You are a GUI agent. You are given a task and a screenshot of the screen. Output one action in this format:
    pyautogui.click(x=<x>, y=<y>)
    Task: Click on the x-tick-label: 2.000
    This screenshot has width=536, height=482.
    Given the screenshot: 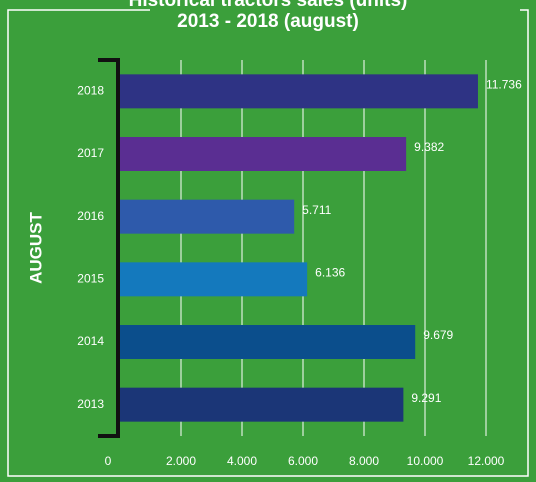 What is the action you would take?
    pyautogui.click(x=181, y=461)
    